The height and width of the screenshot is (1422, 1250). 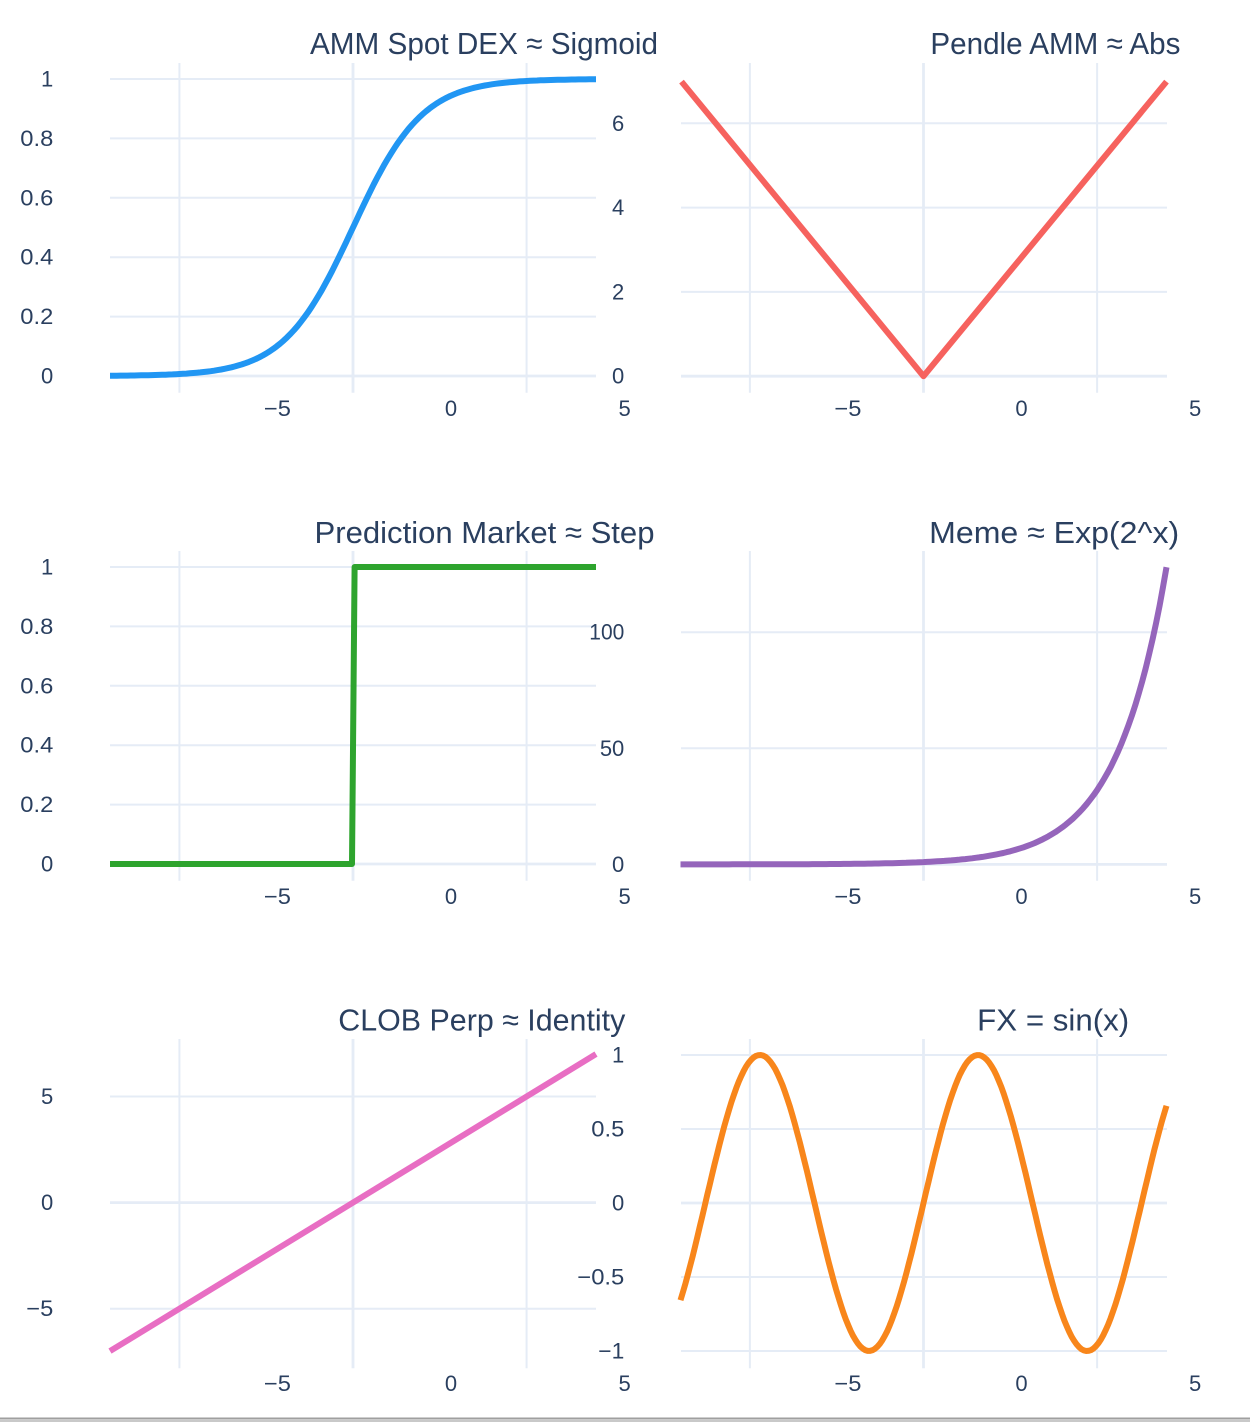 I want to click on svg-text: 100, so click(x=606, y=632).